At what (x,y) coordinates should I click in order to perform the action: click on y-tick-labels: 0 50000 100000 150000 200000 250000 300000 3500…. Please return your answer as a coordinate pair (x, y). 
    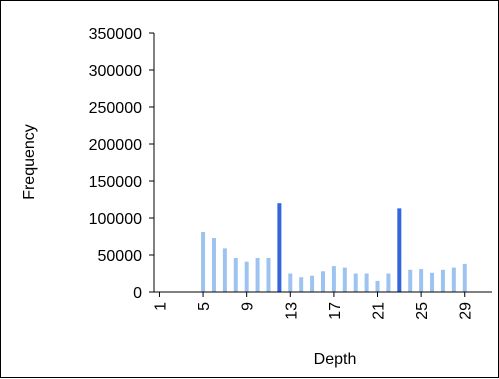
    Looking at the image, I should click on (115, 164).